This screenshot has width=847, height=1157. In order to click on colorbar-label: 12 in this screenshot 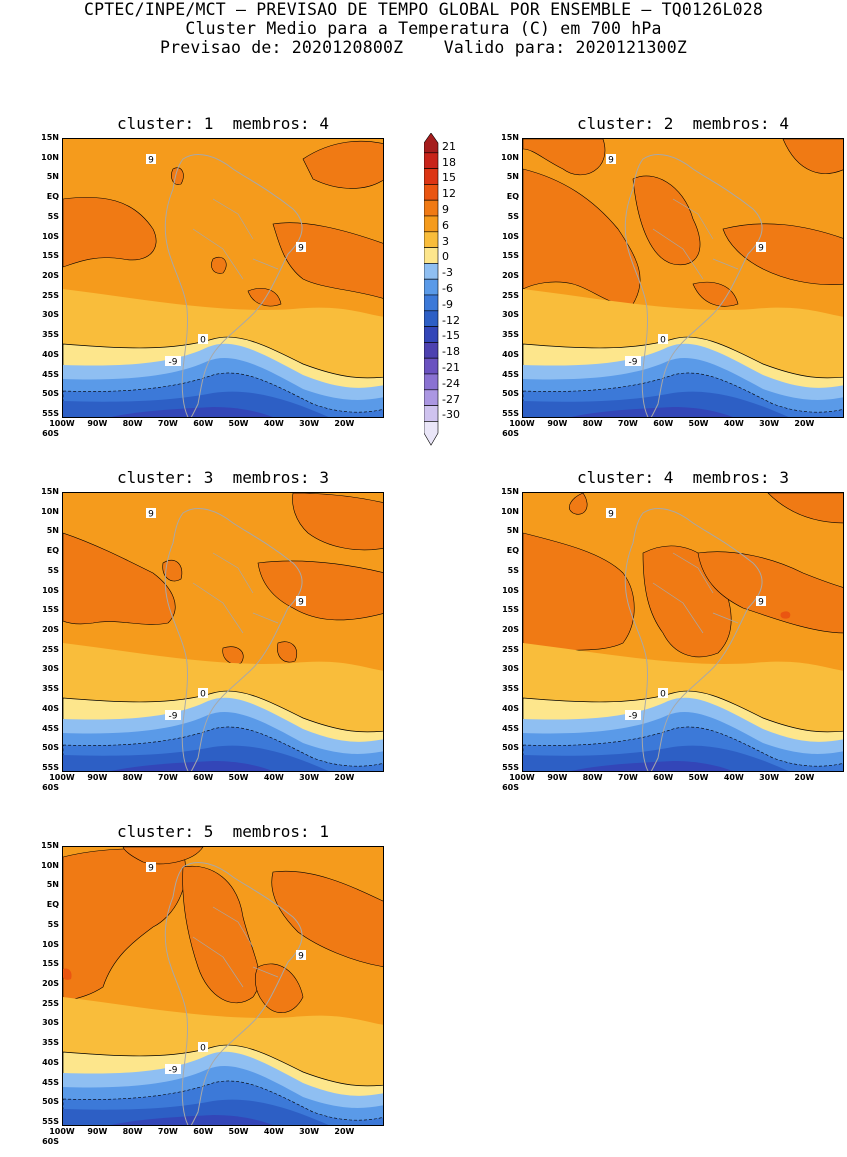, I will do `click(449, 194)`.